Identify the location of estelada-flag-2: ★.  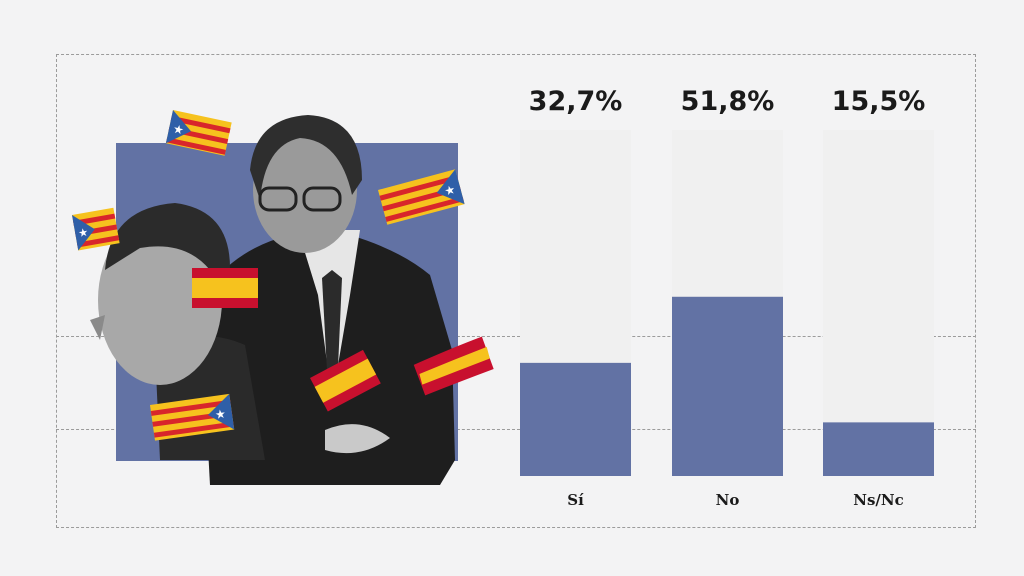
(96, 229).